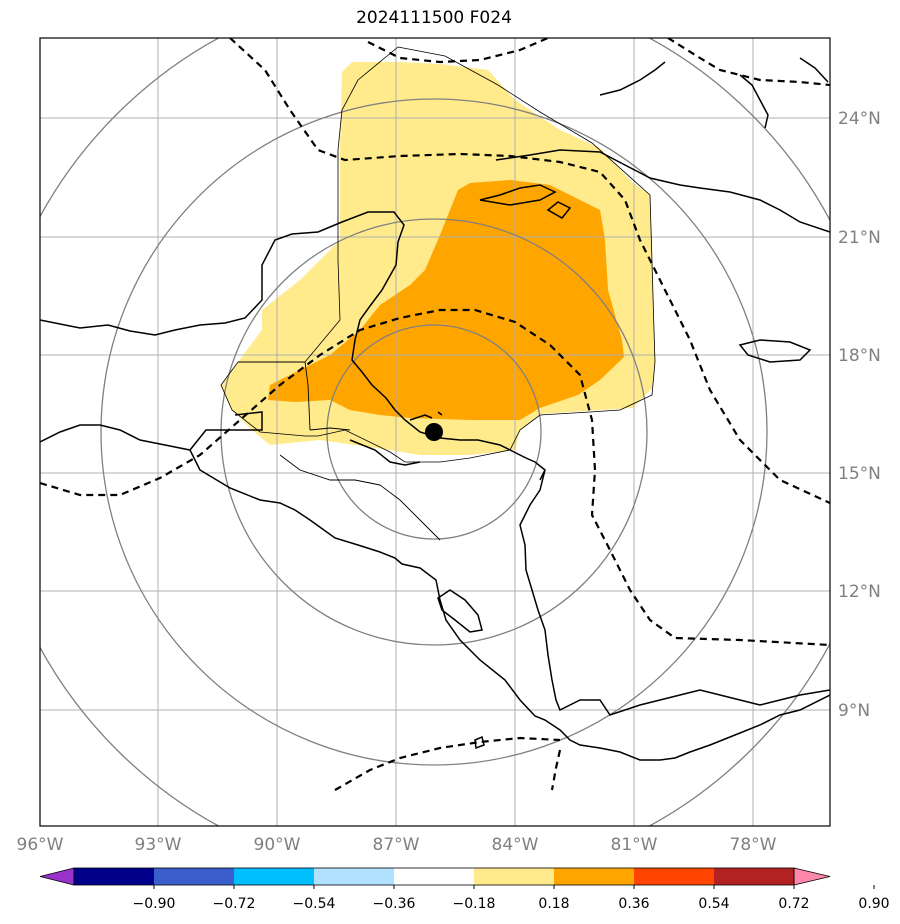  Describe the element at coordinates (859, 356) in the screenshot. I see `lat-label: 18°N` at that location.